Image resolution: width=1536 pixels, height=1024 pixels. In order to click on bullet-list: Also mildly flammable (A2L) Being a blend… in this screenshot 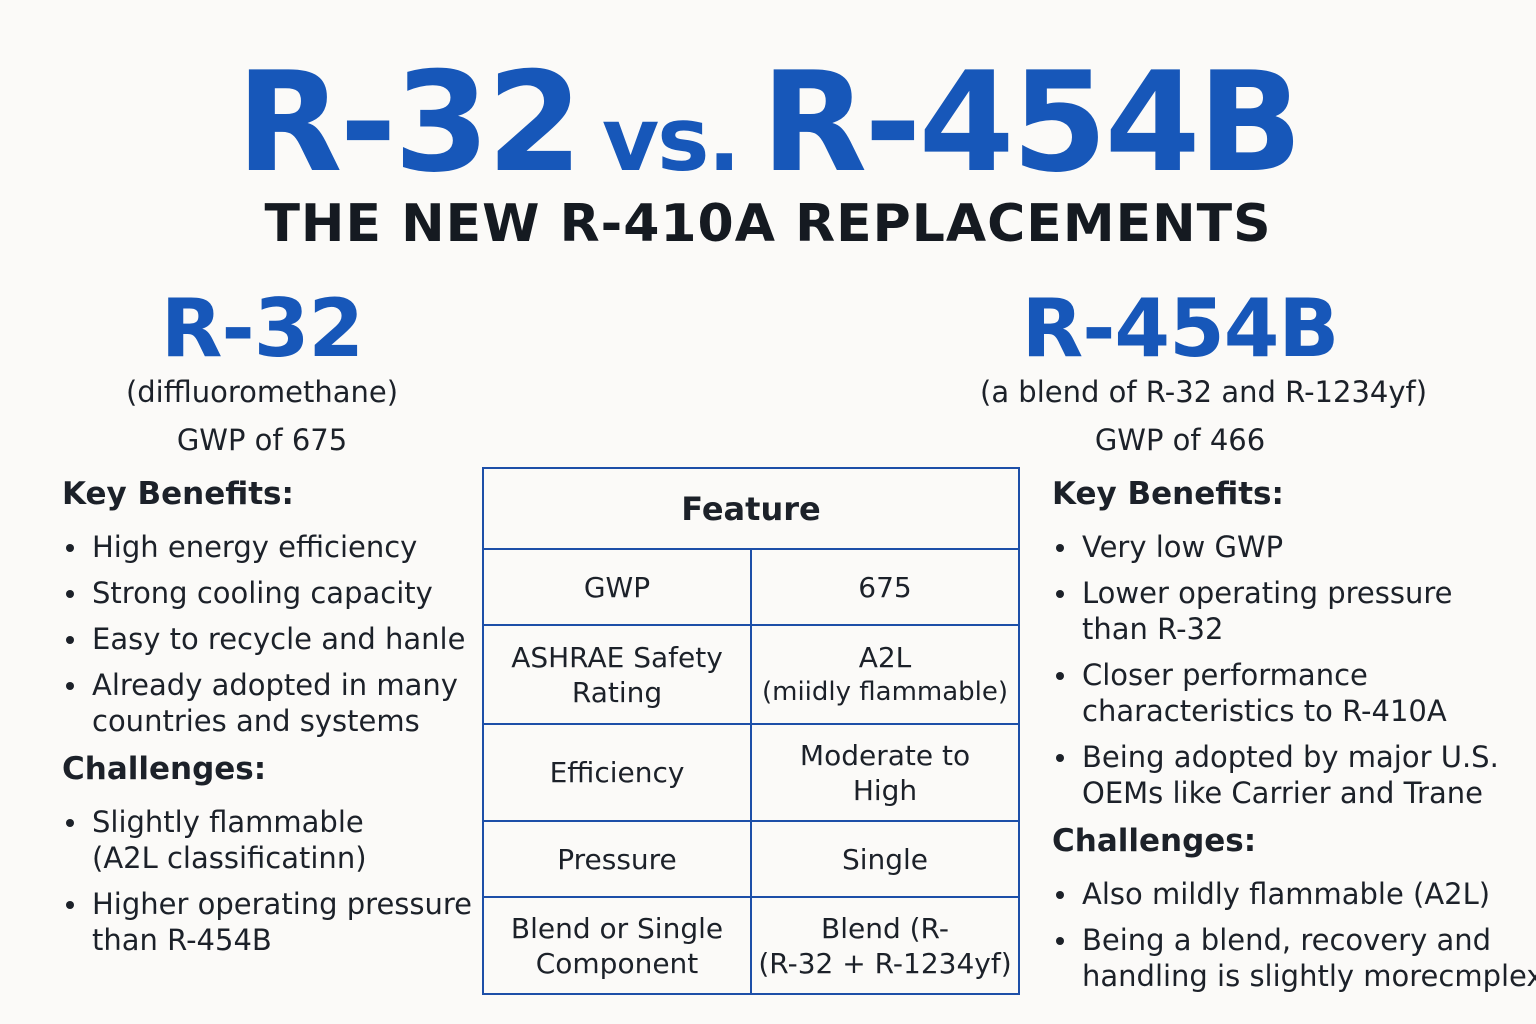, I will do `click(1294, 935)`.